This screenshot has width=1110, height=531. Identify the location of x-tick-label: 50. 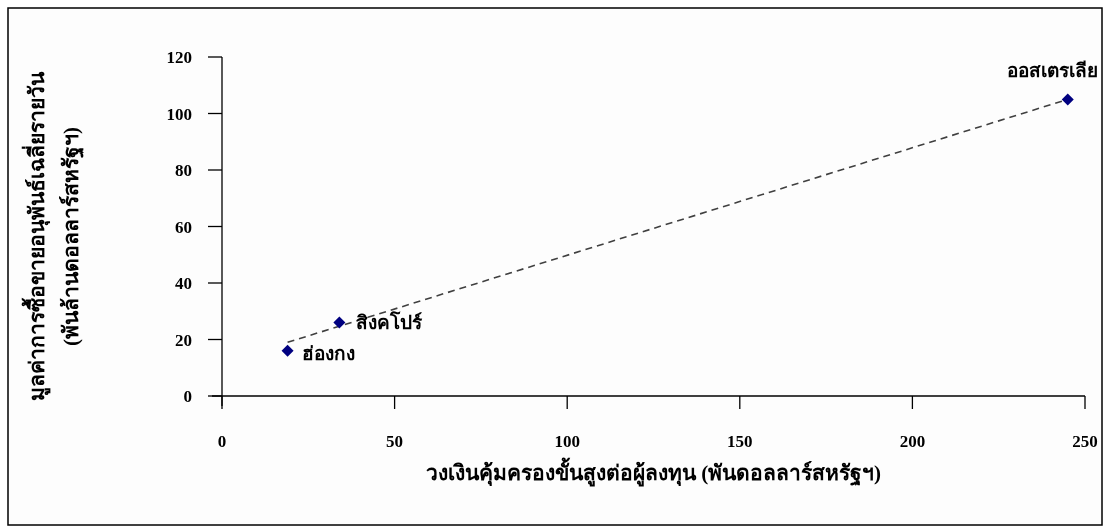
(395, 441).